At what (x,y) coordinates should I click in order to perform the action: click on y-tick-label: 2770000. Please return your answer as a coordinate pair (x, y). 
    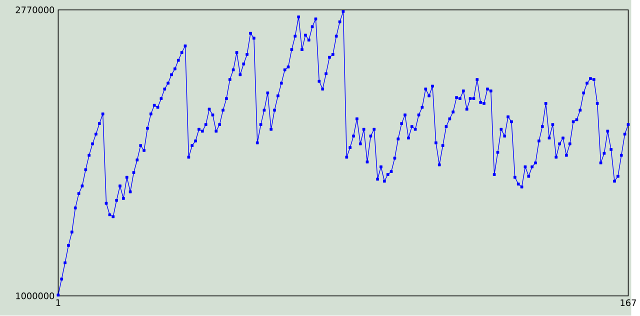
    Looking at the image, I should click on (35, 10).